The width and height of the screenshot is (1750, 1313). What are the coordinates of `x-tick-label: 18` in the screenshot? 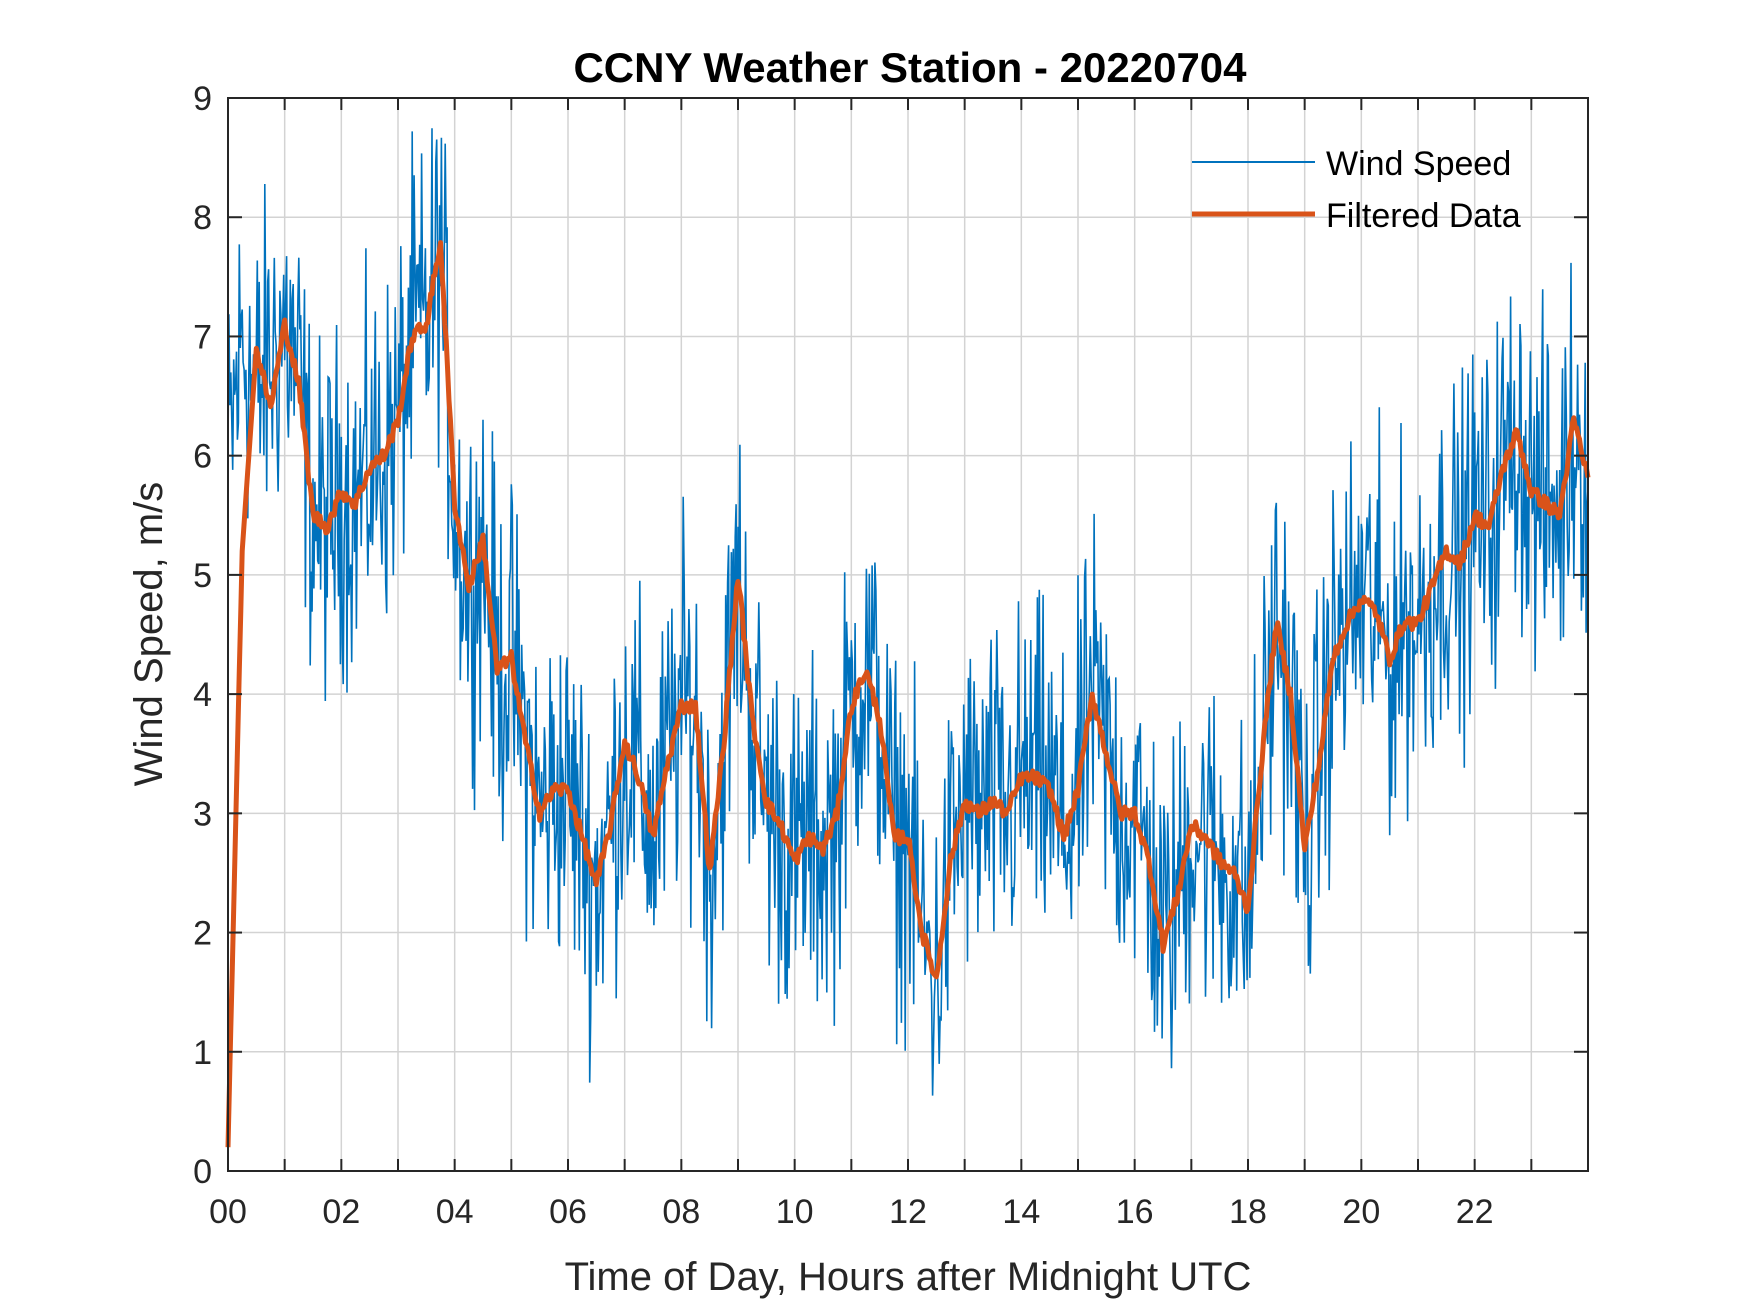 It's located at (1248, 1212).